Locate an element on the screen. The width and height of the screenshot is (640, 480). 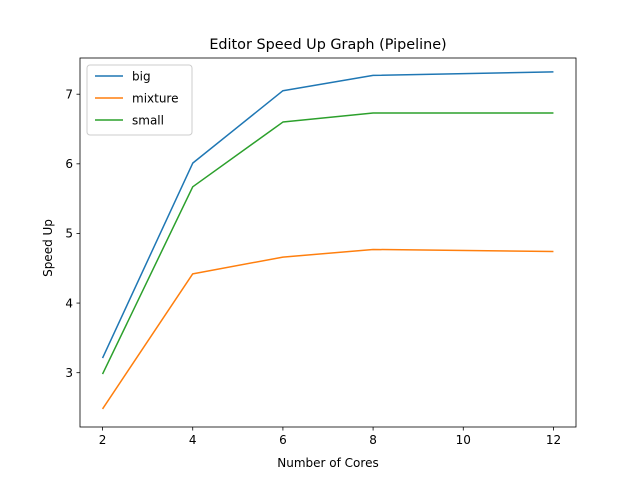
x-axis-label: Number of Cores is located at coordinates (327, 463).